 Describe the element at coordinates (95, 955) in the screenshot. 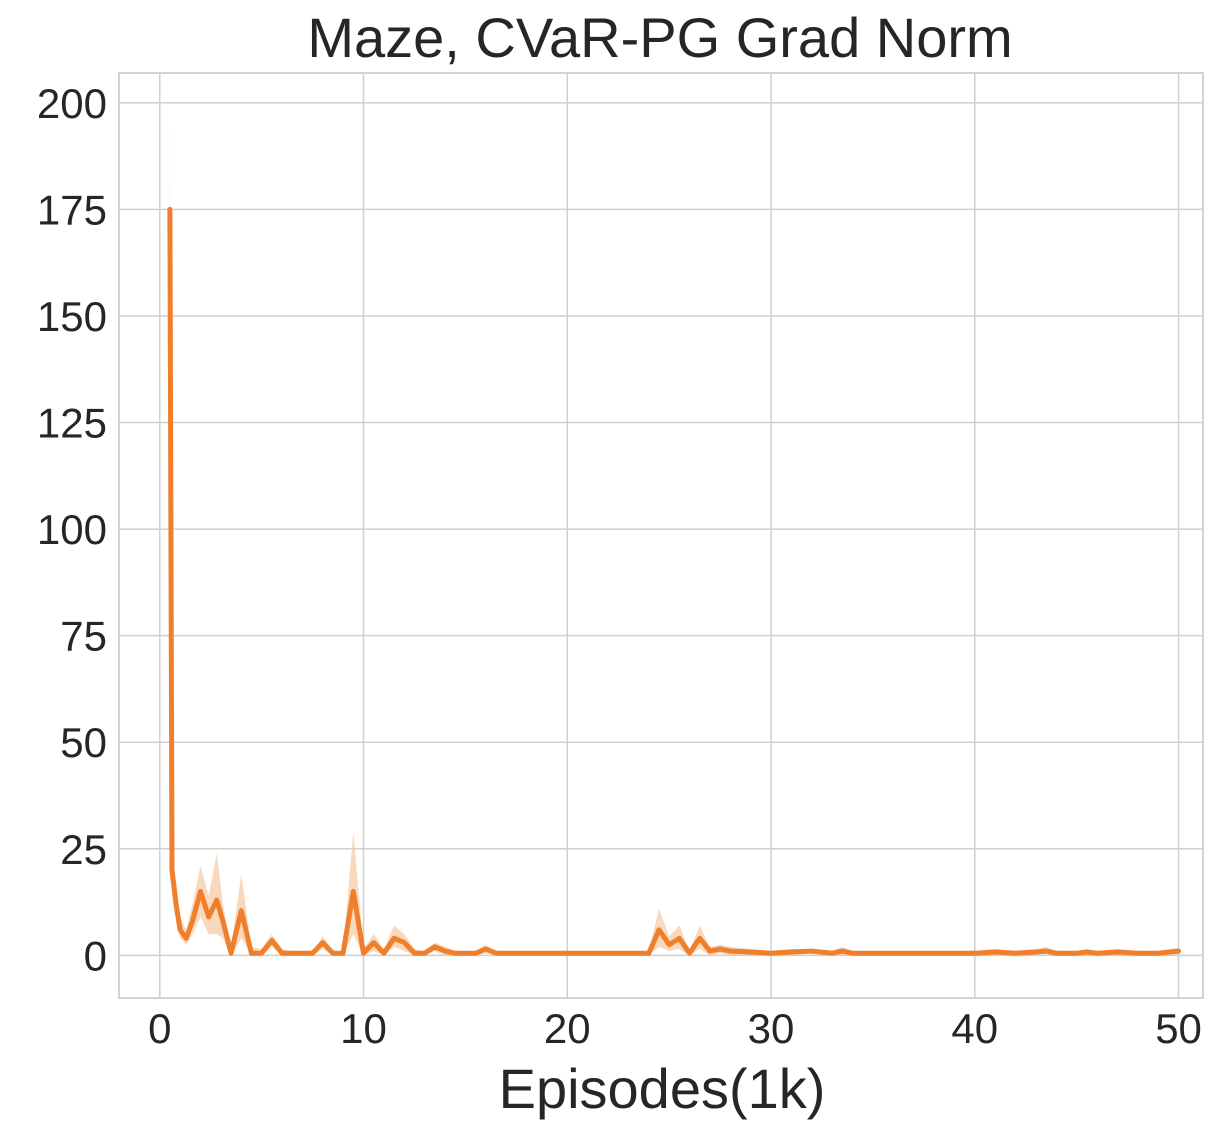

I see `y-tick-label: 0` at that location.